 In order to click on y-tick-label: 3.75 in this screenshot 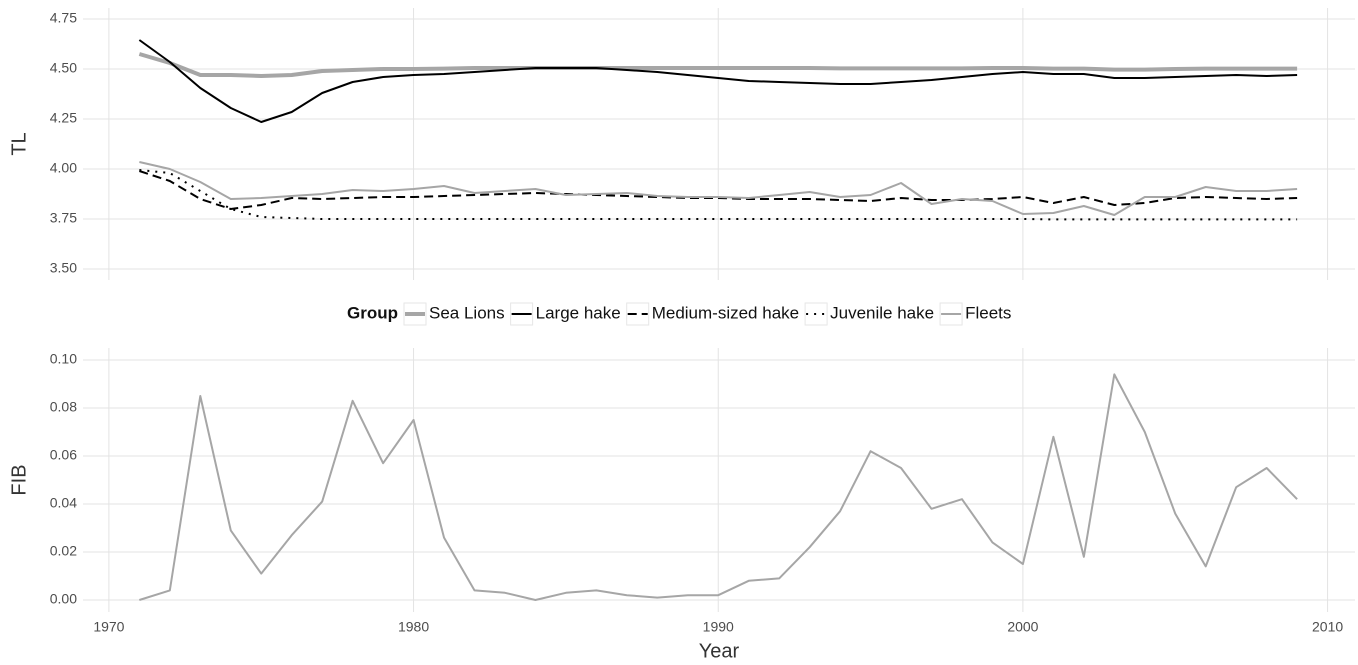, I will do `click(63, 218)`.